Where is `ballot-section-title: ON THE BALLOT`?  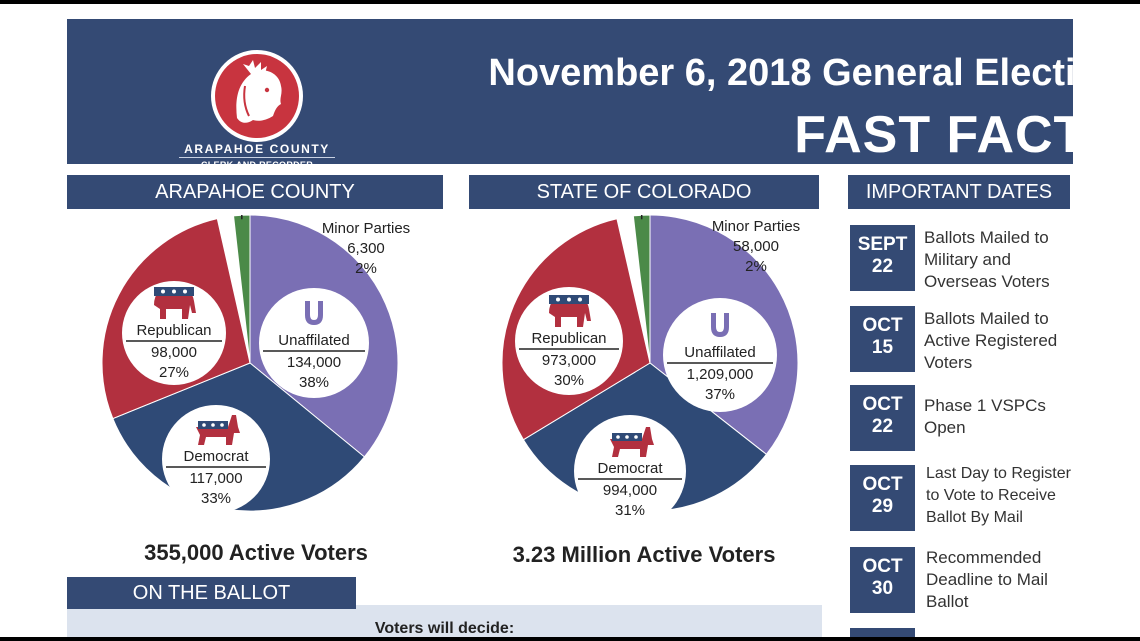 ballot-section-title: ON THE BALLOT is located at coordinates (211, 593).